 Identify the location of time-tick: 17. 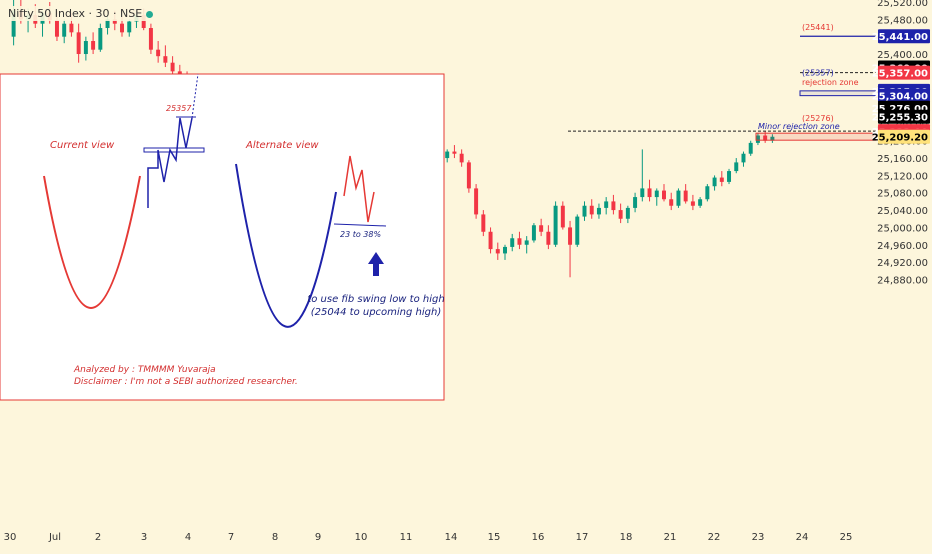
(582, 537).